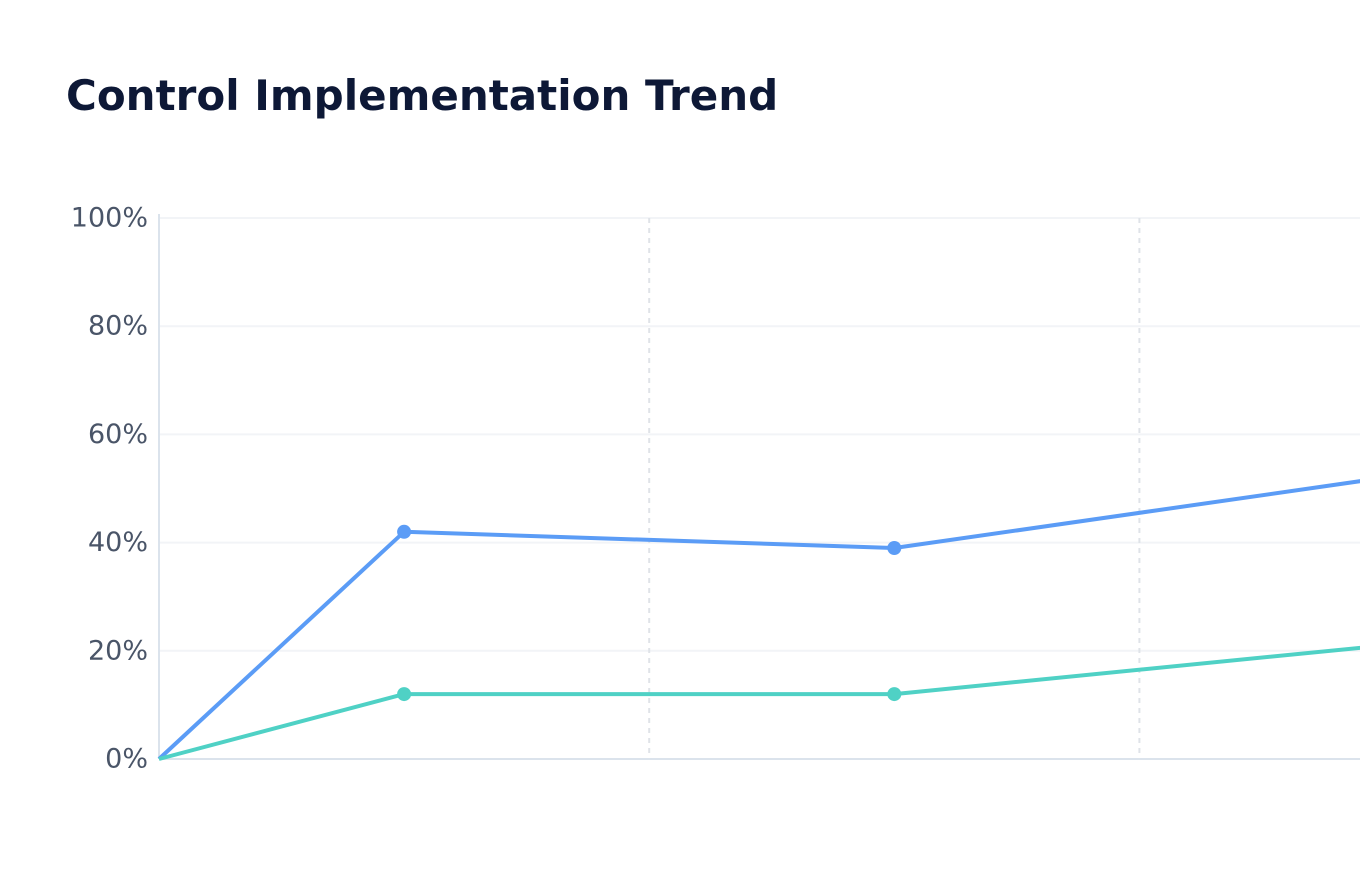 This screenshot has height=880, width=1360. Describe the element at coordinates (422, 95) in the screenshot. I see `chart-title: Control Implementation Trend` at that location.